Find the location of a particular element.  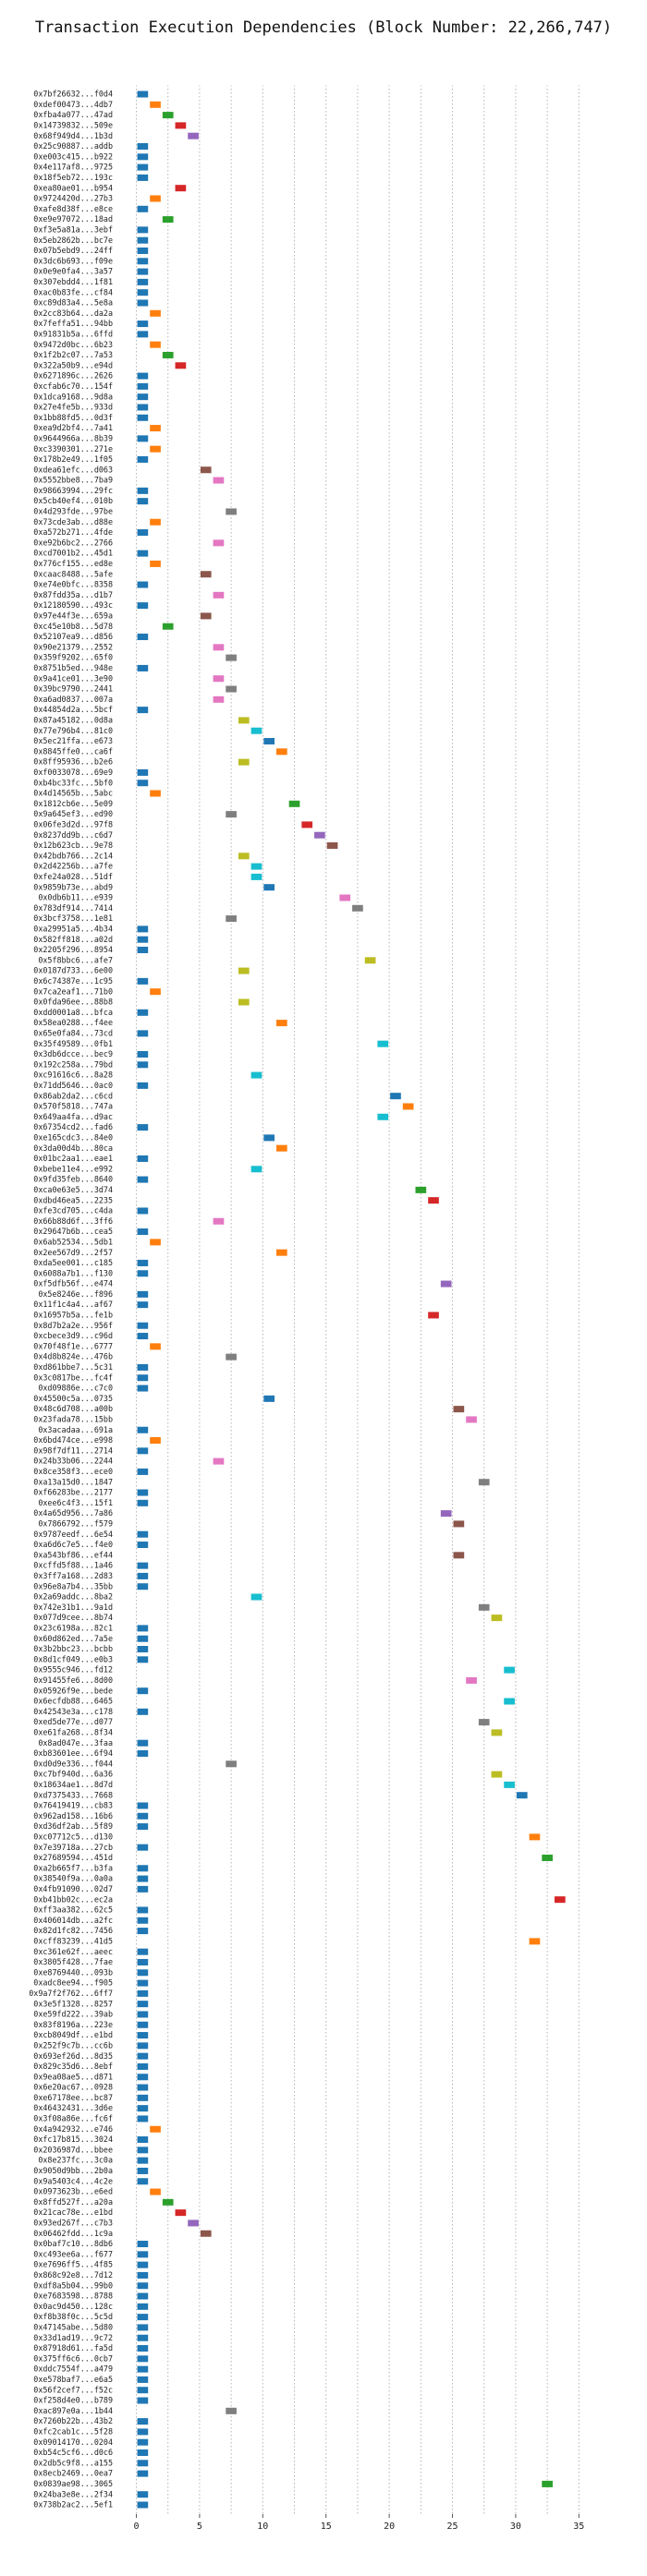

tx-hash-label: 0xff3aa382...62c5 is located at coordinates (73, 1910).